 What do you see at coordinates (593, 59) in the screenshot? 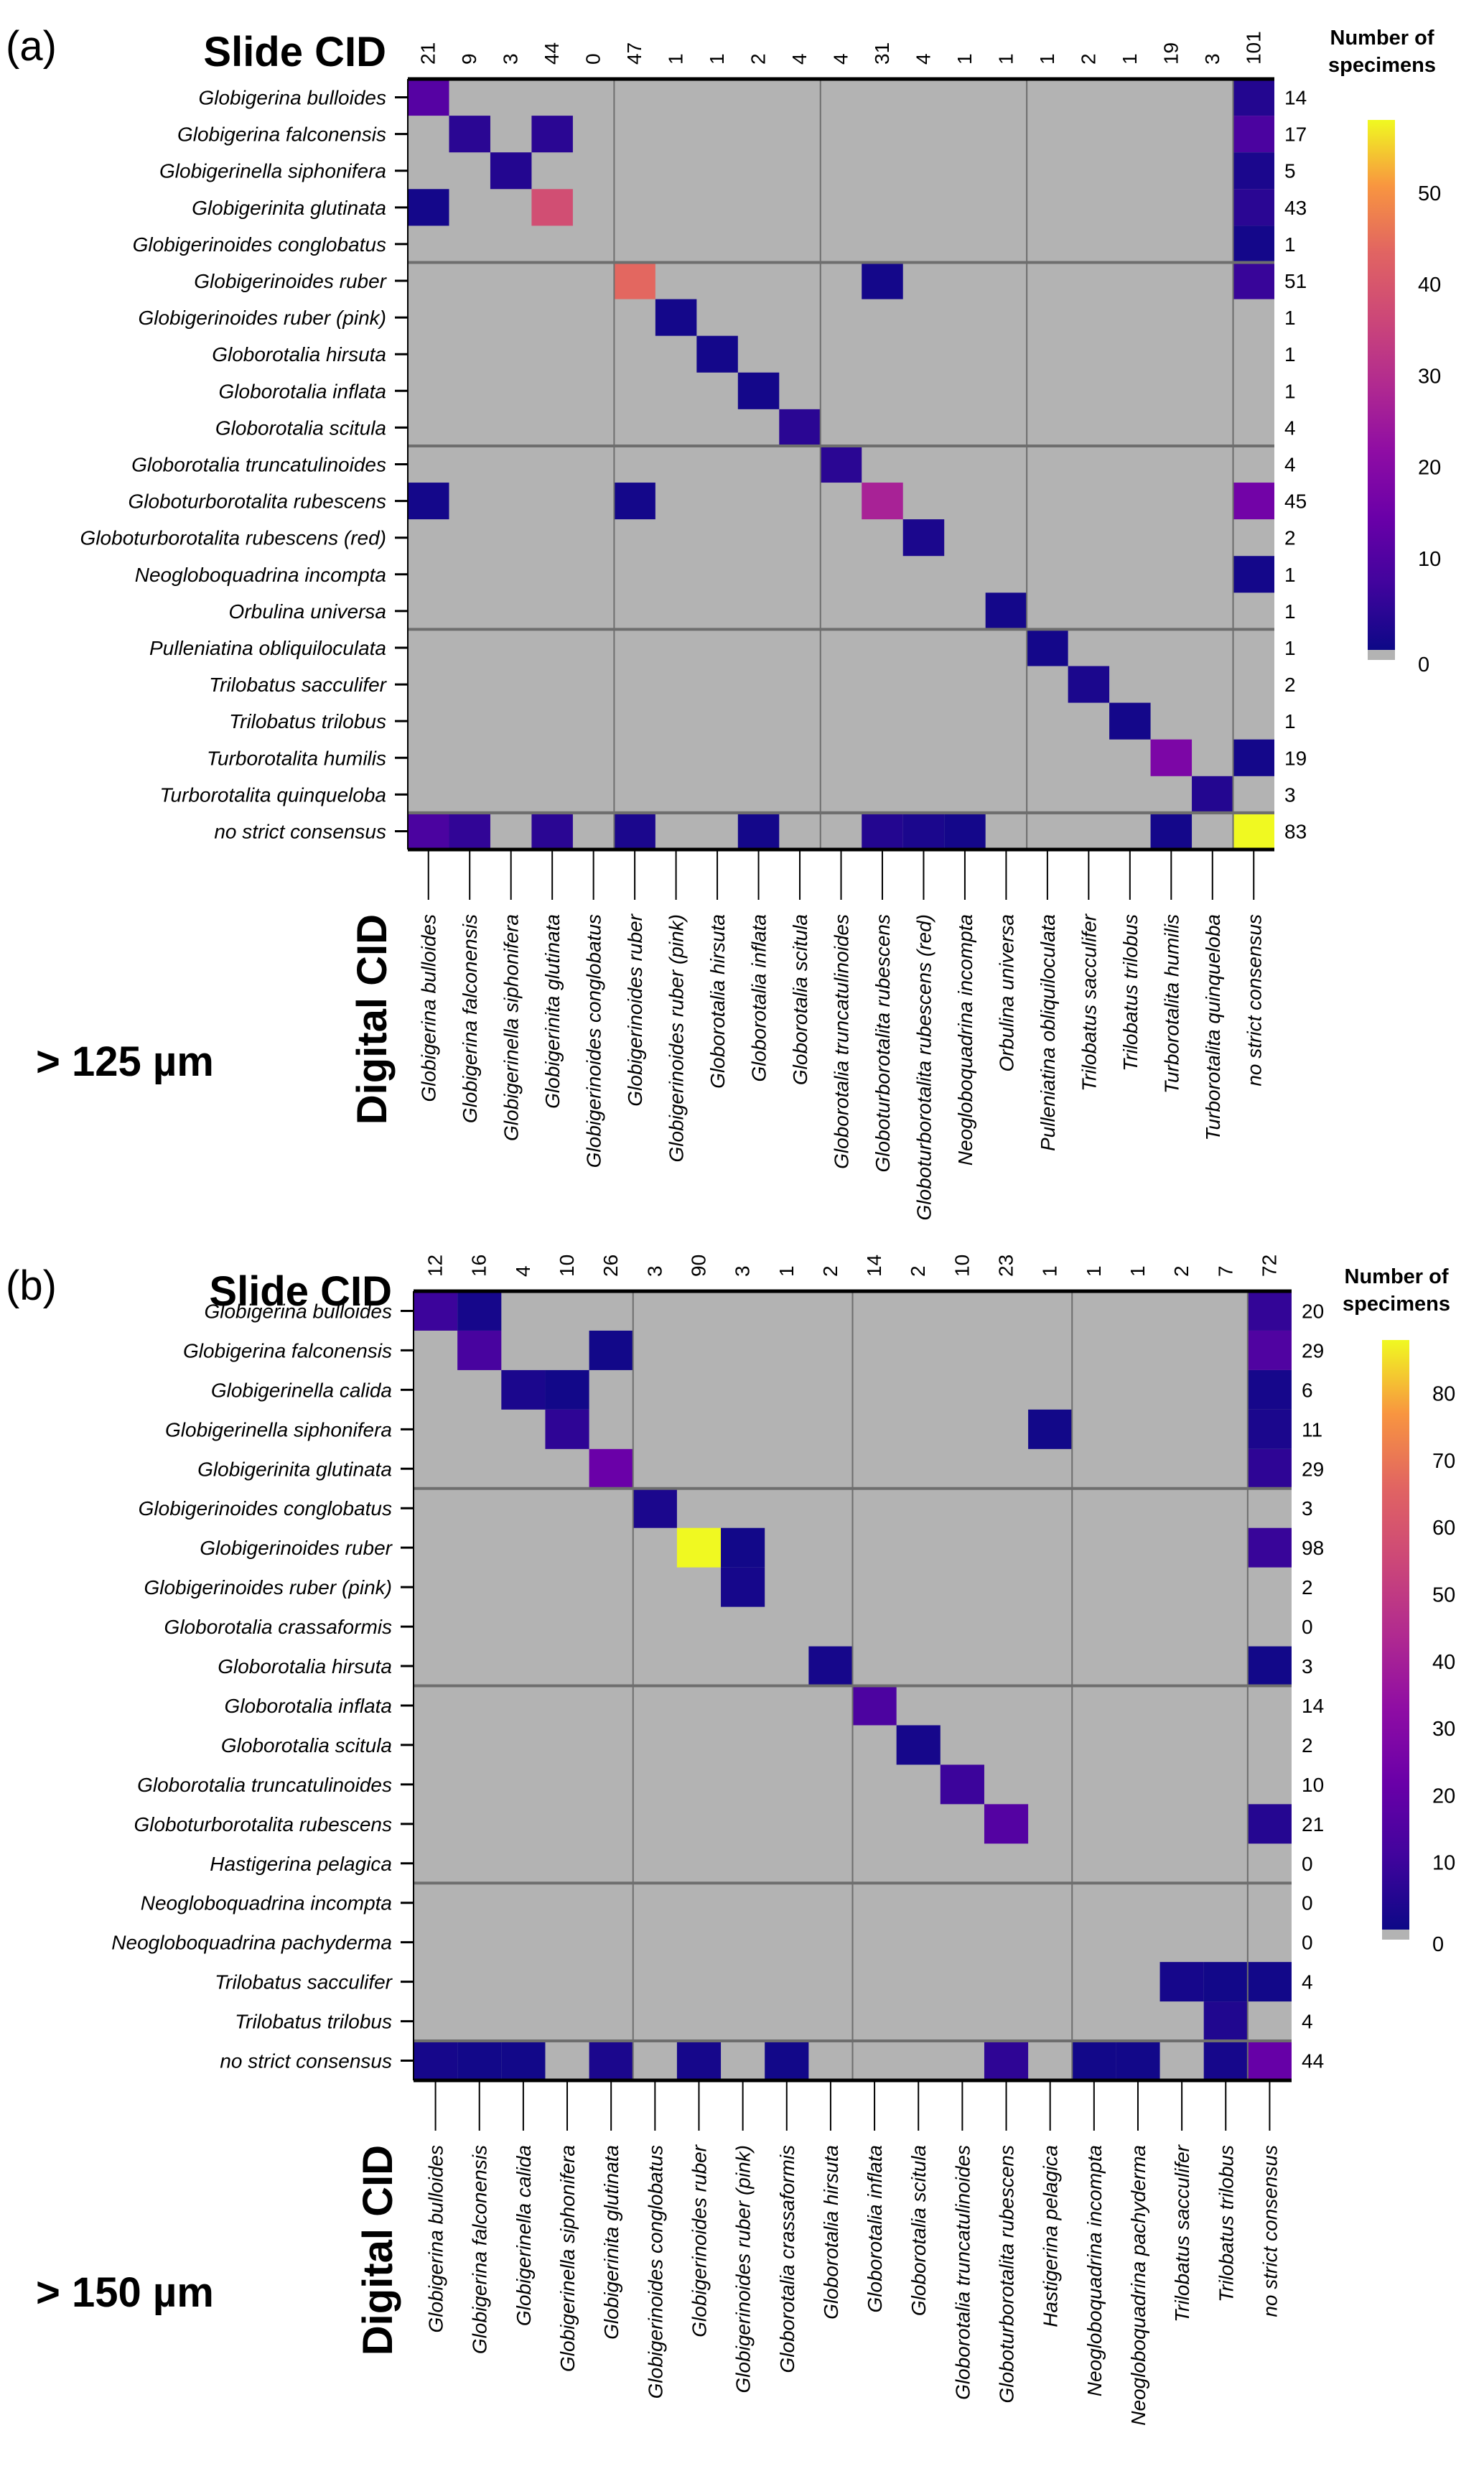
I see `column-total: 0` at bounding box center [593, 59].